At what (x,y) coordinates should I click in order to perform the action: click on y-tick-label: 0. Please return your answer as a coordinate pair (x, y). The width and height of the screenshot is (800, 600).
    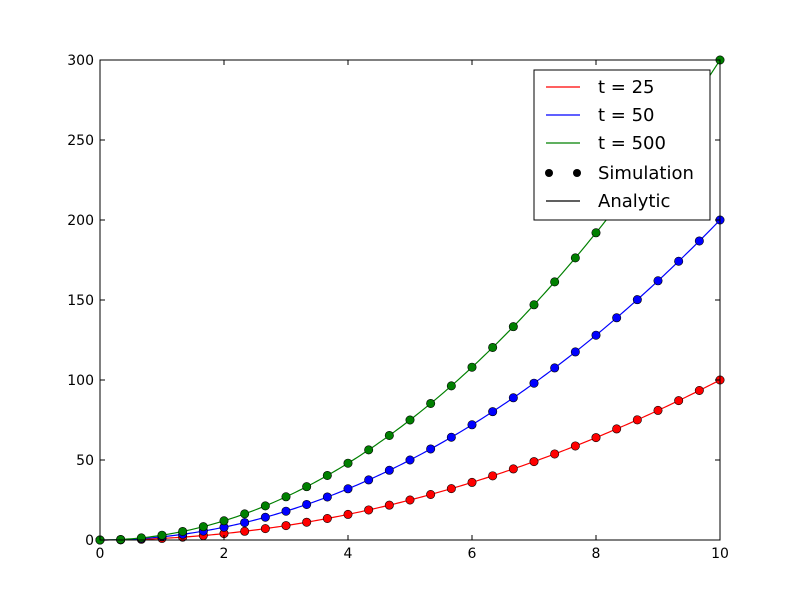
    Looking at the image, I should click on (89, 541).